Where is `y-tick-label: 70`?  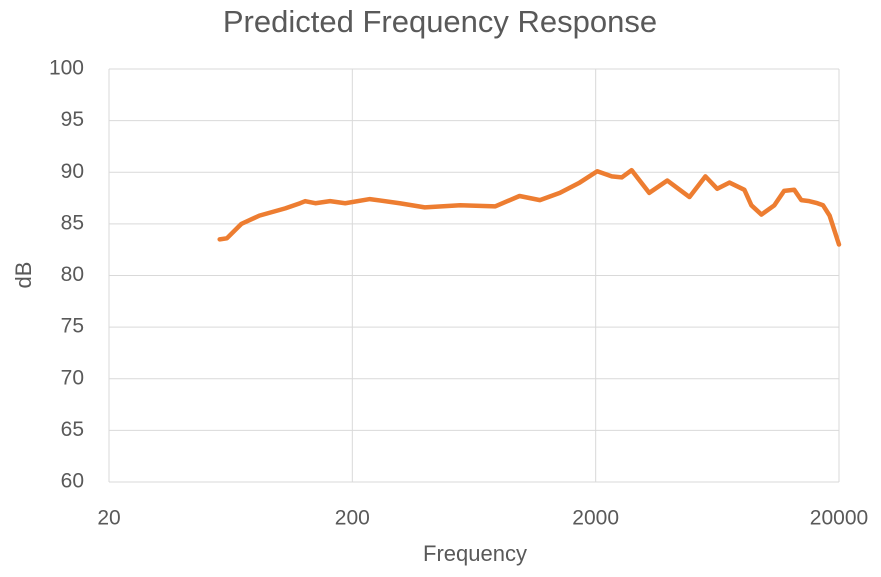 y-tick-label: 70 is located at coordinates (72, 377).